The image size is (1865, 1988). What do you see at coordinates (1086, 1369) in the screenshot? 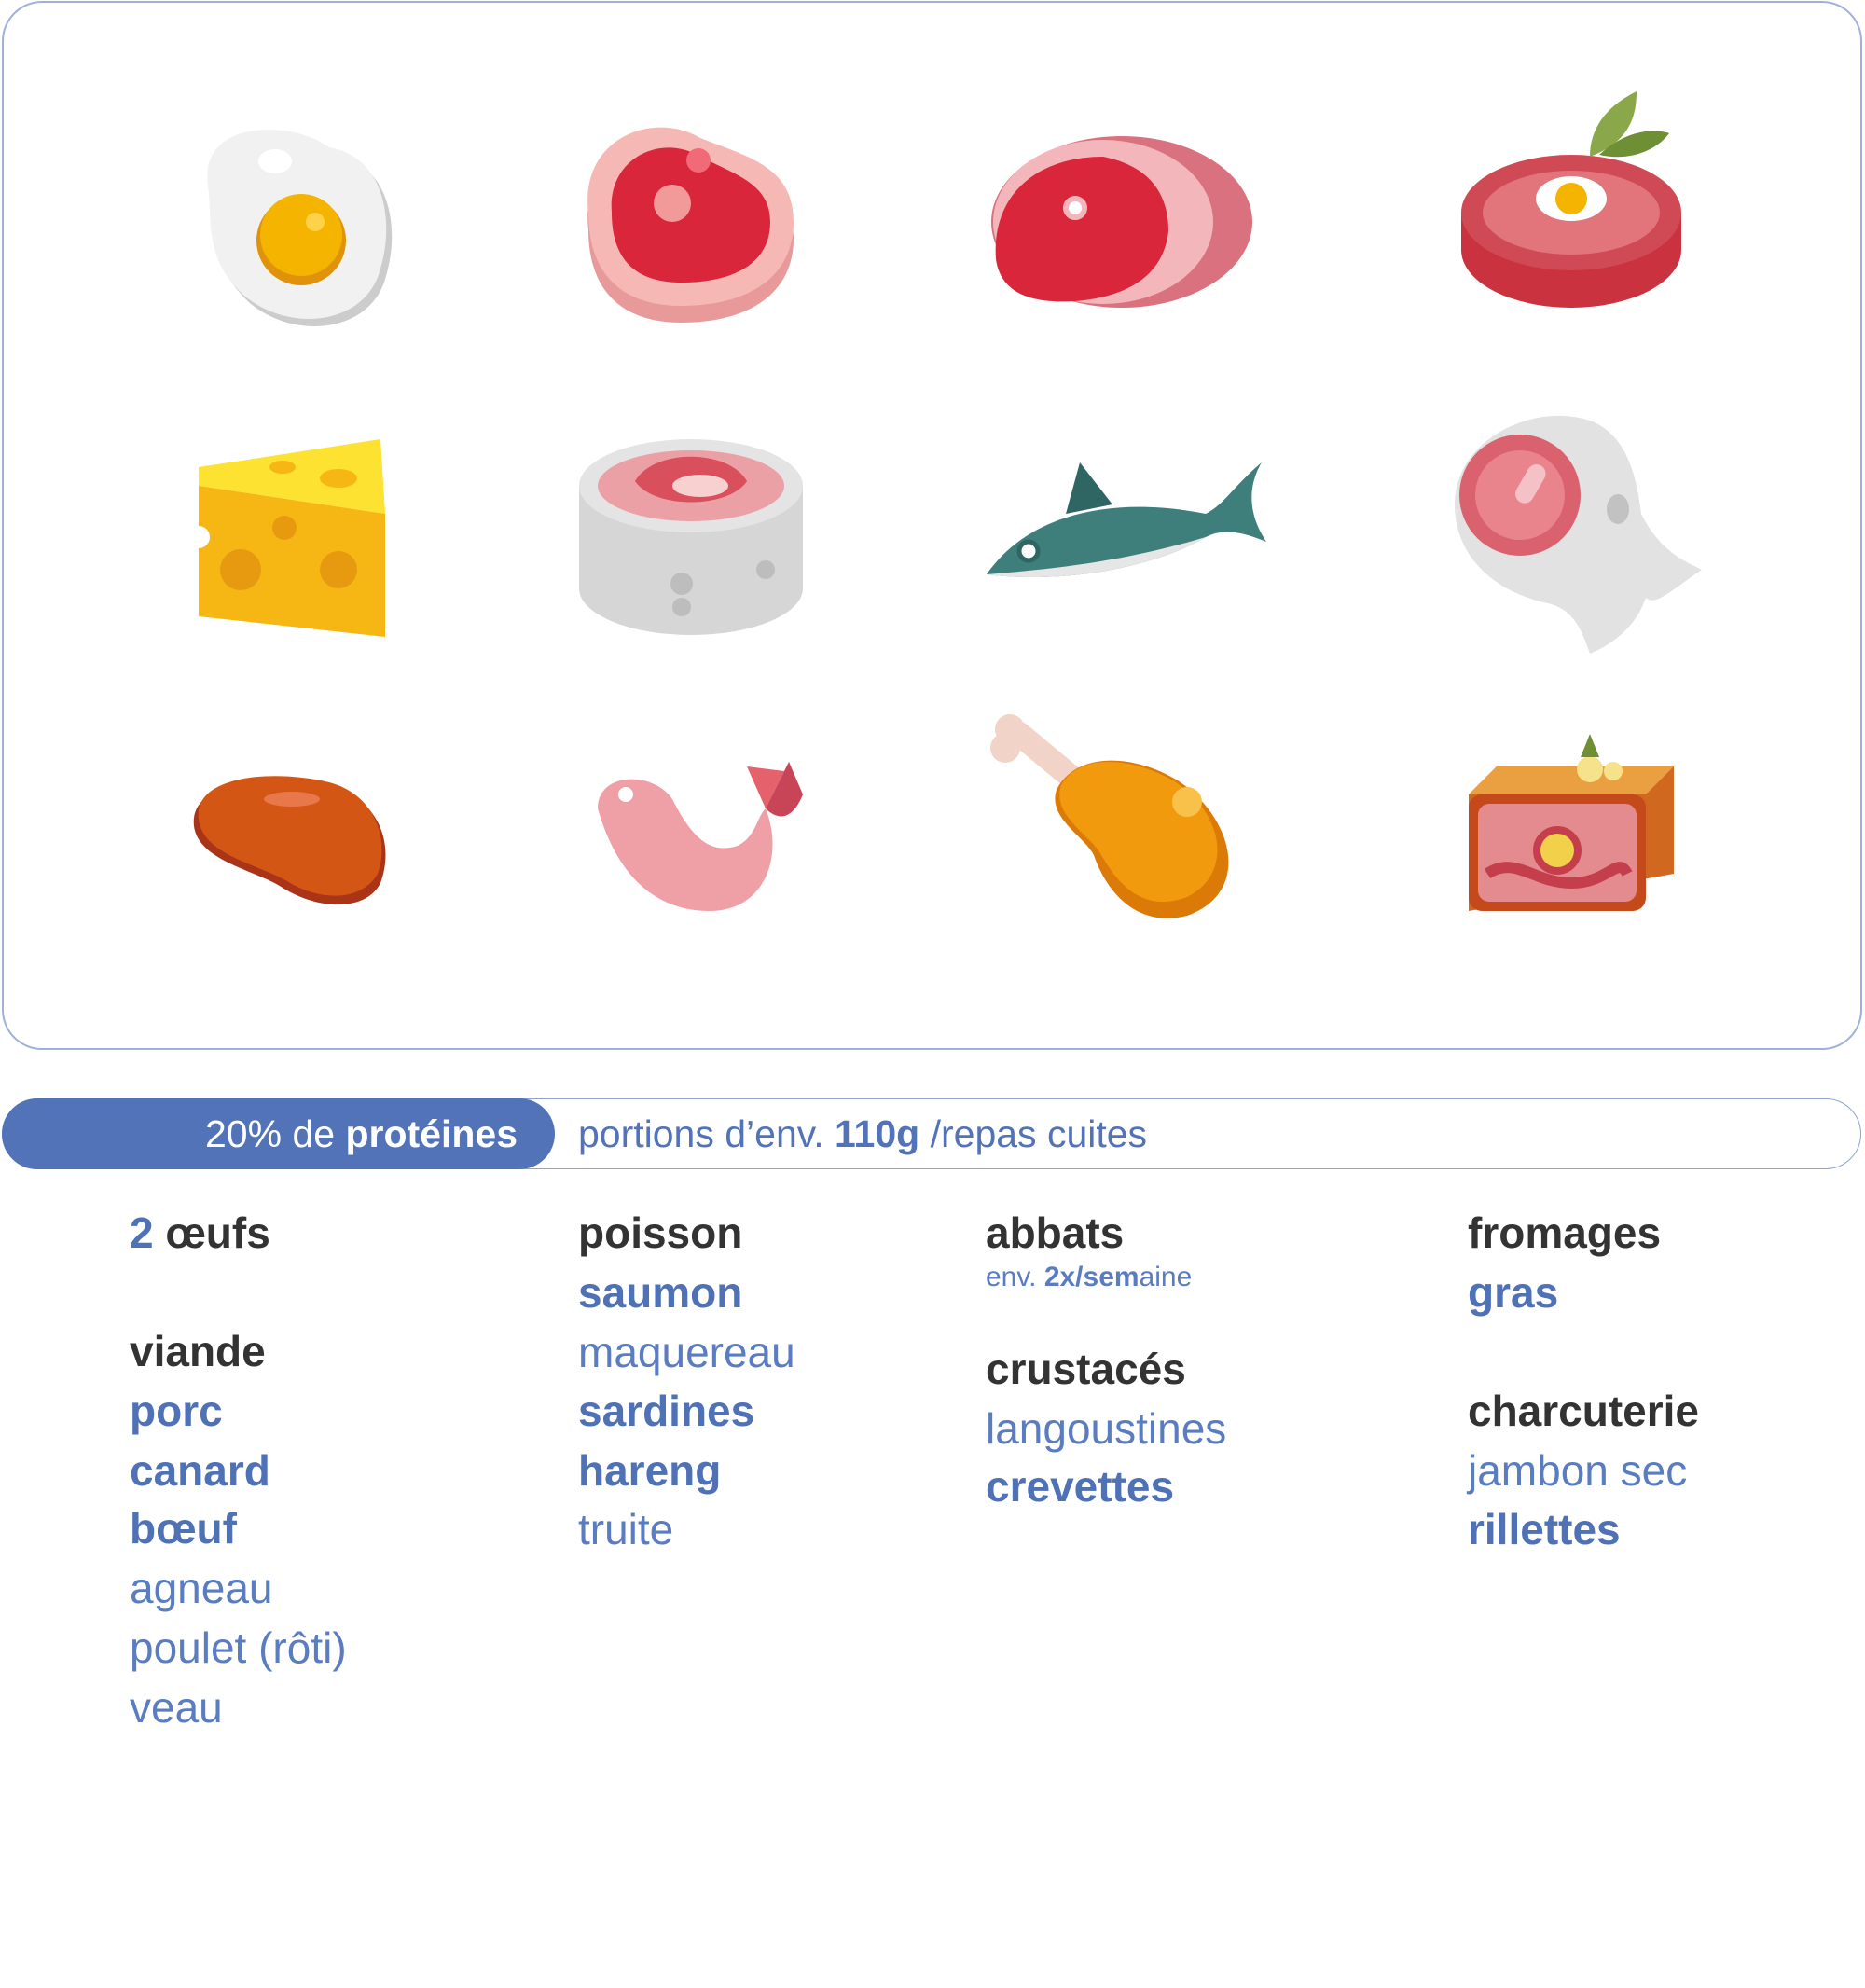
I see `heading: crustacés` at bounding box center [1086, 1369].